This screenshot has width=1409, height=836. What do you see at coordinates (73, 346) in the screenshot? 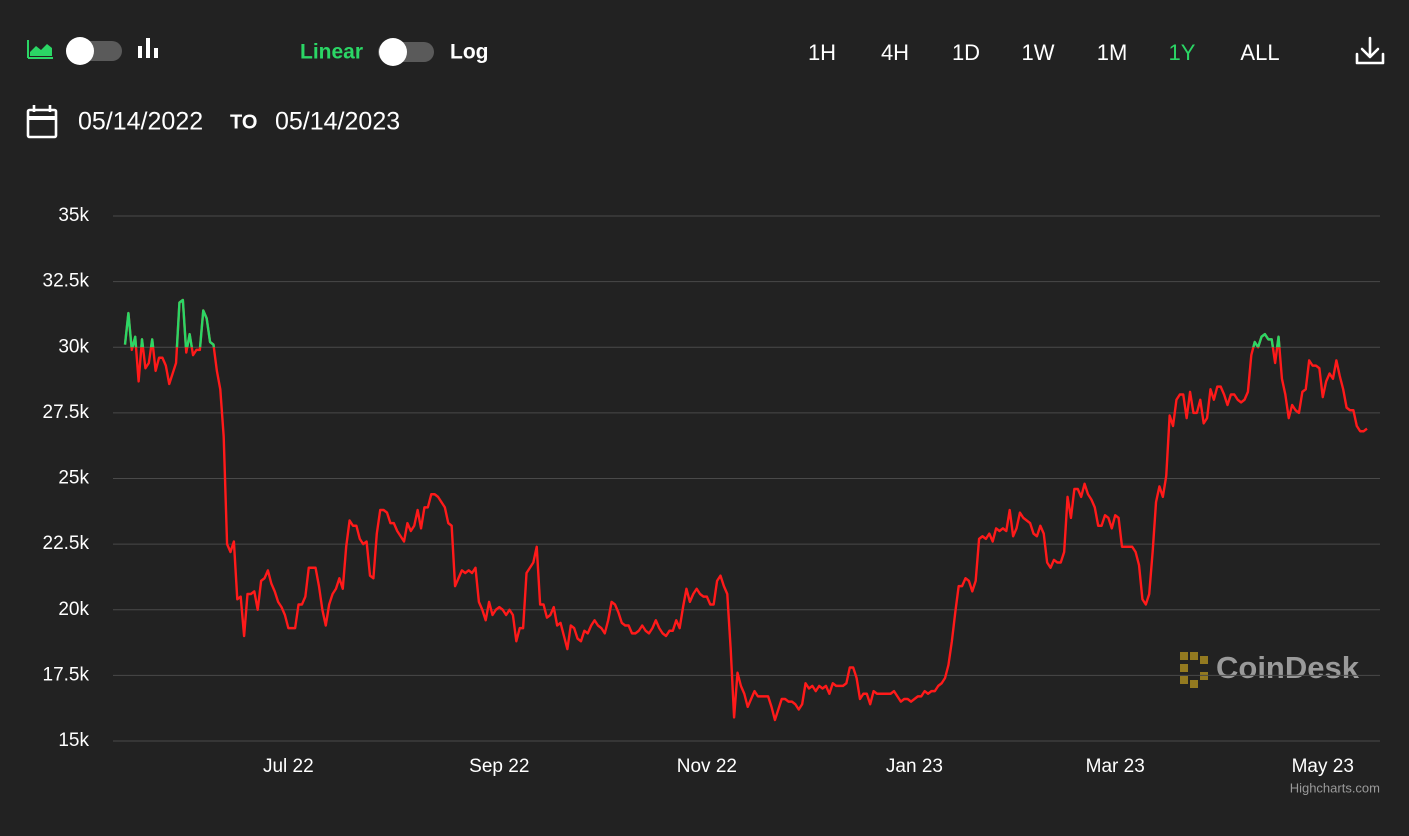
I see `y-tick-label: 30k` at bounding box center [73, 346].